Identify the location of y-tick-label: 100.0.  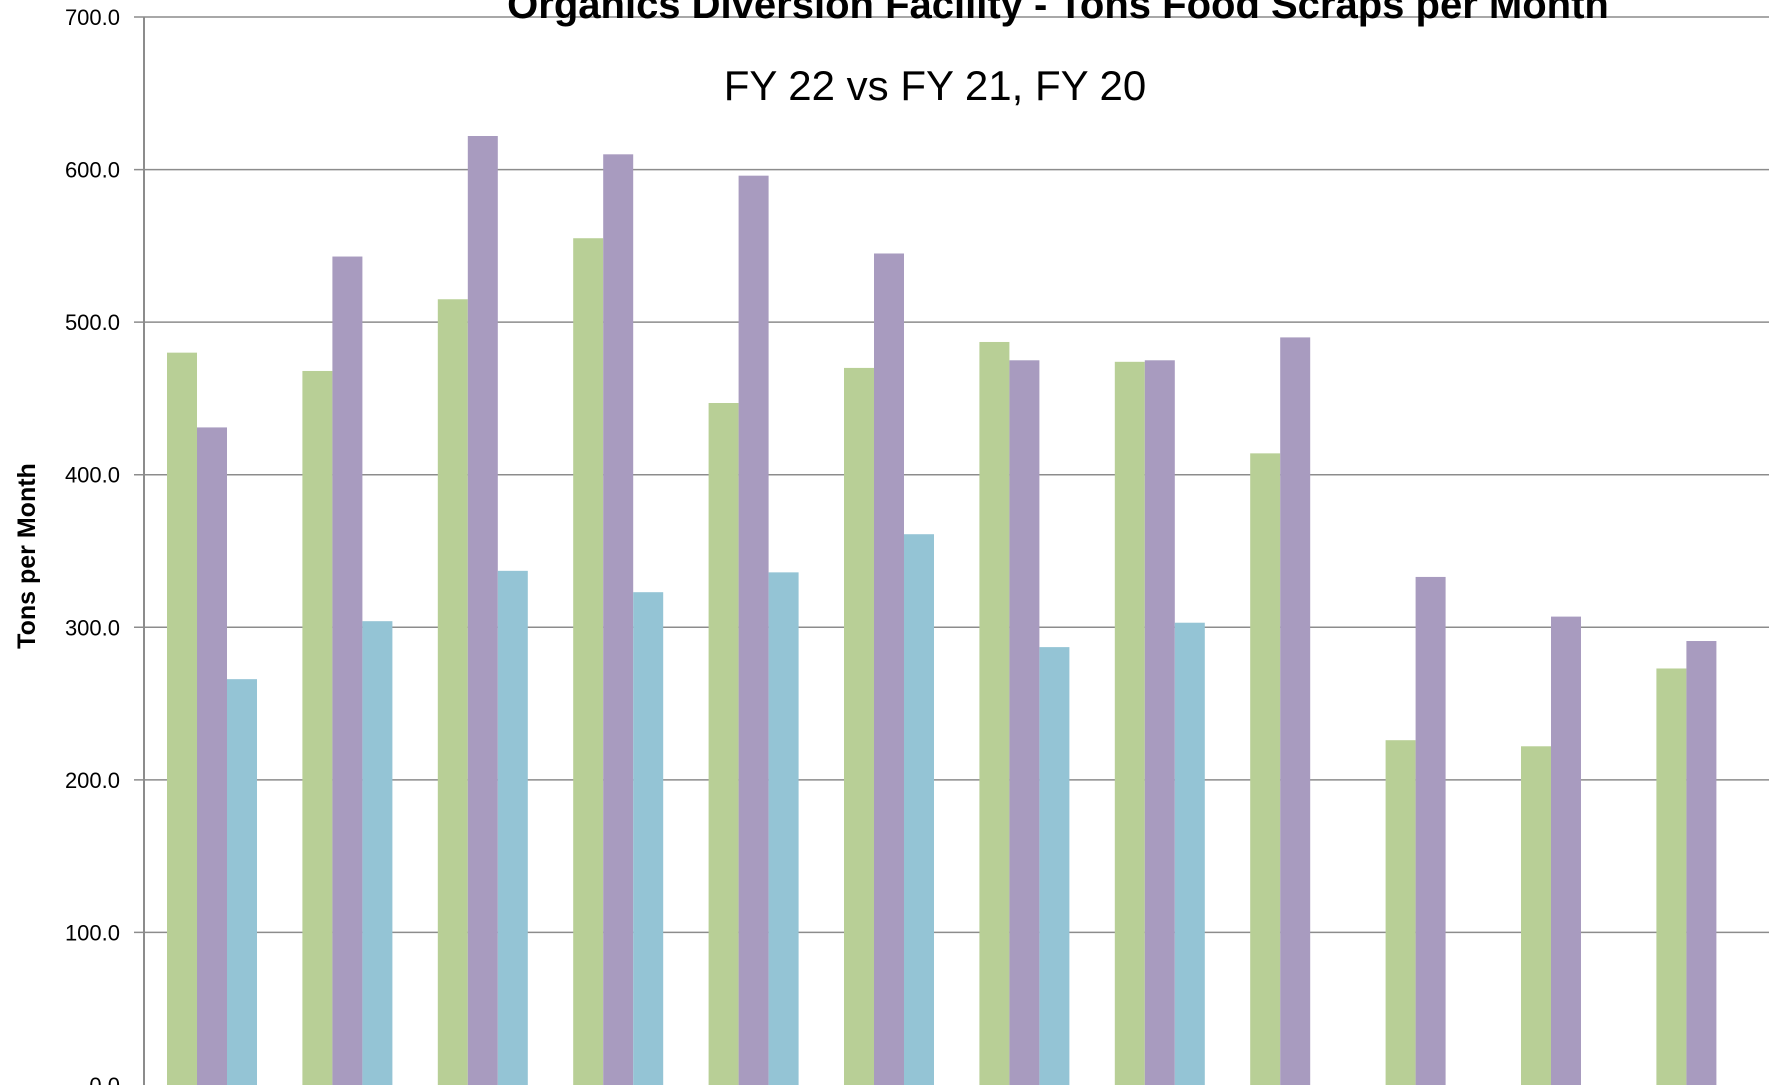
(92, 932).